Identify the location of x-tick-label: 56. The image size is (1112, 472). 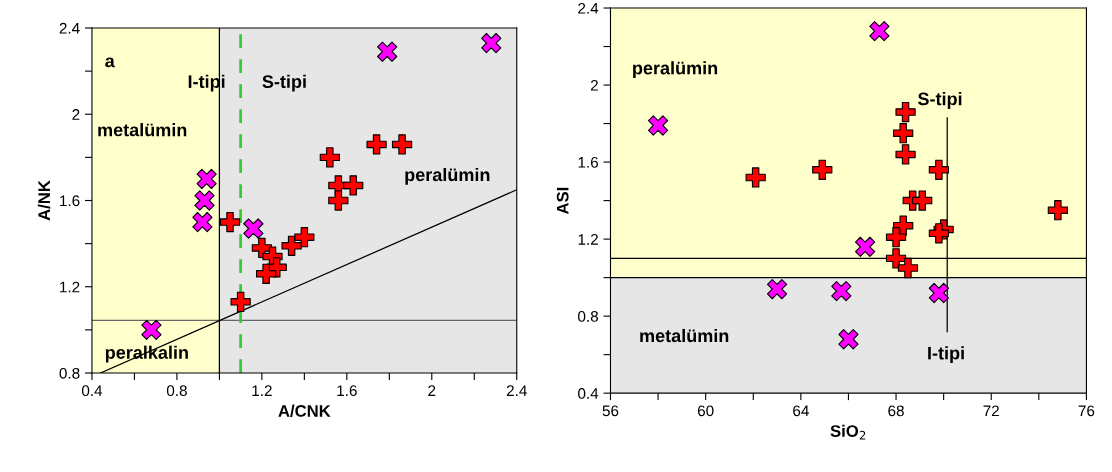
(610, 411).